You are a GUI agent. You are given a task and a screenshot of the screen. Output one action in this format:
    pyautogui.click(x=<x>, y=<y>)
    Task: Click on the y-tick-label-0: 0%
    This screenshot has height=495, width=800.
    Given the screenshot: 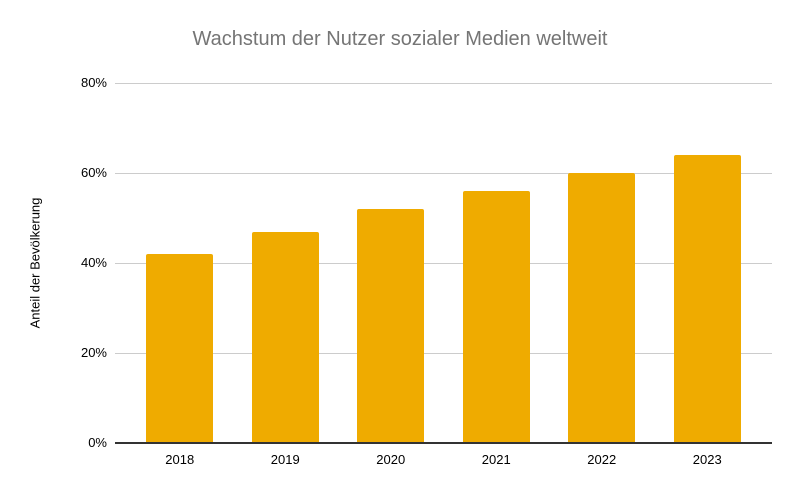 What is the action you would take?
    pyautogui.click(x=97, y=442)
    